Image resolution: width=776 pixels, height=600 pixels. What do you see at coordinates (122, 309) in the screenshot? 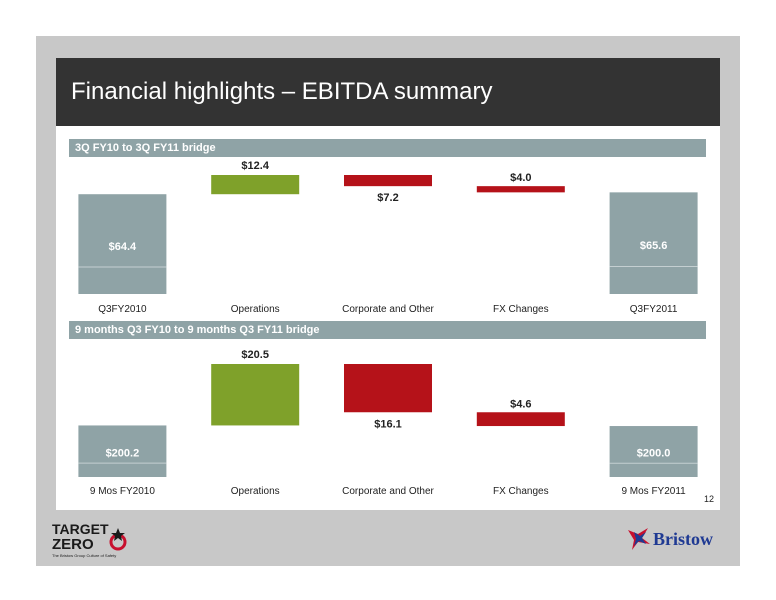
I see `category-label: Q3FY2010` at bounding box center [122, 309].